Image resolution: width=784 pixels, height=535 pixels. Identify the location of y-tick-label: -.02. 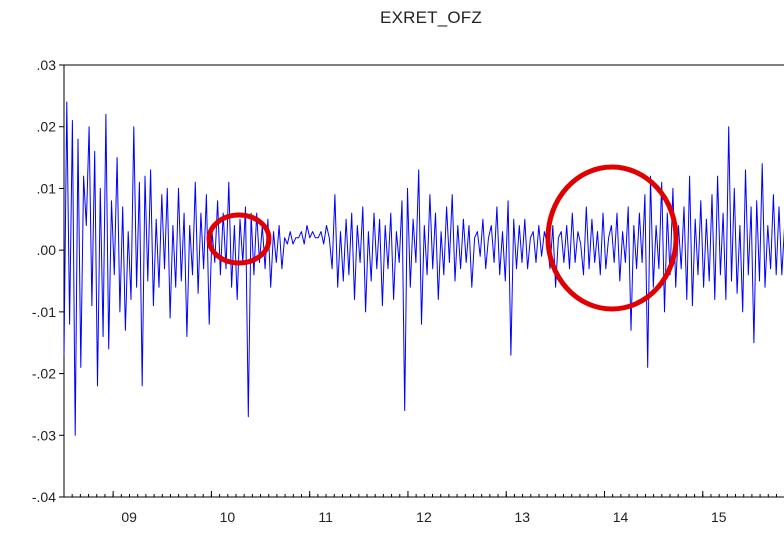
(44, 374).